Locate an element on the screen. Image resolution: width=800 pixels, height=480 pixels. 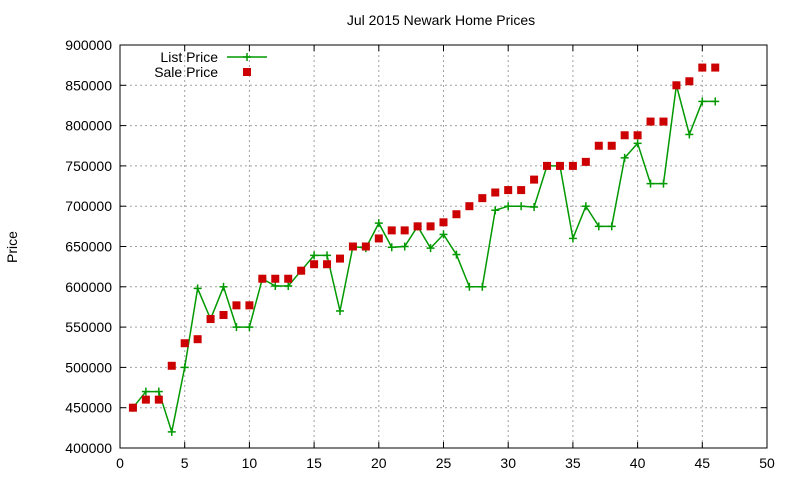
legend: List Price Sale Price is located at coordinates (210, 64).